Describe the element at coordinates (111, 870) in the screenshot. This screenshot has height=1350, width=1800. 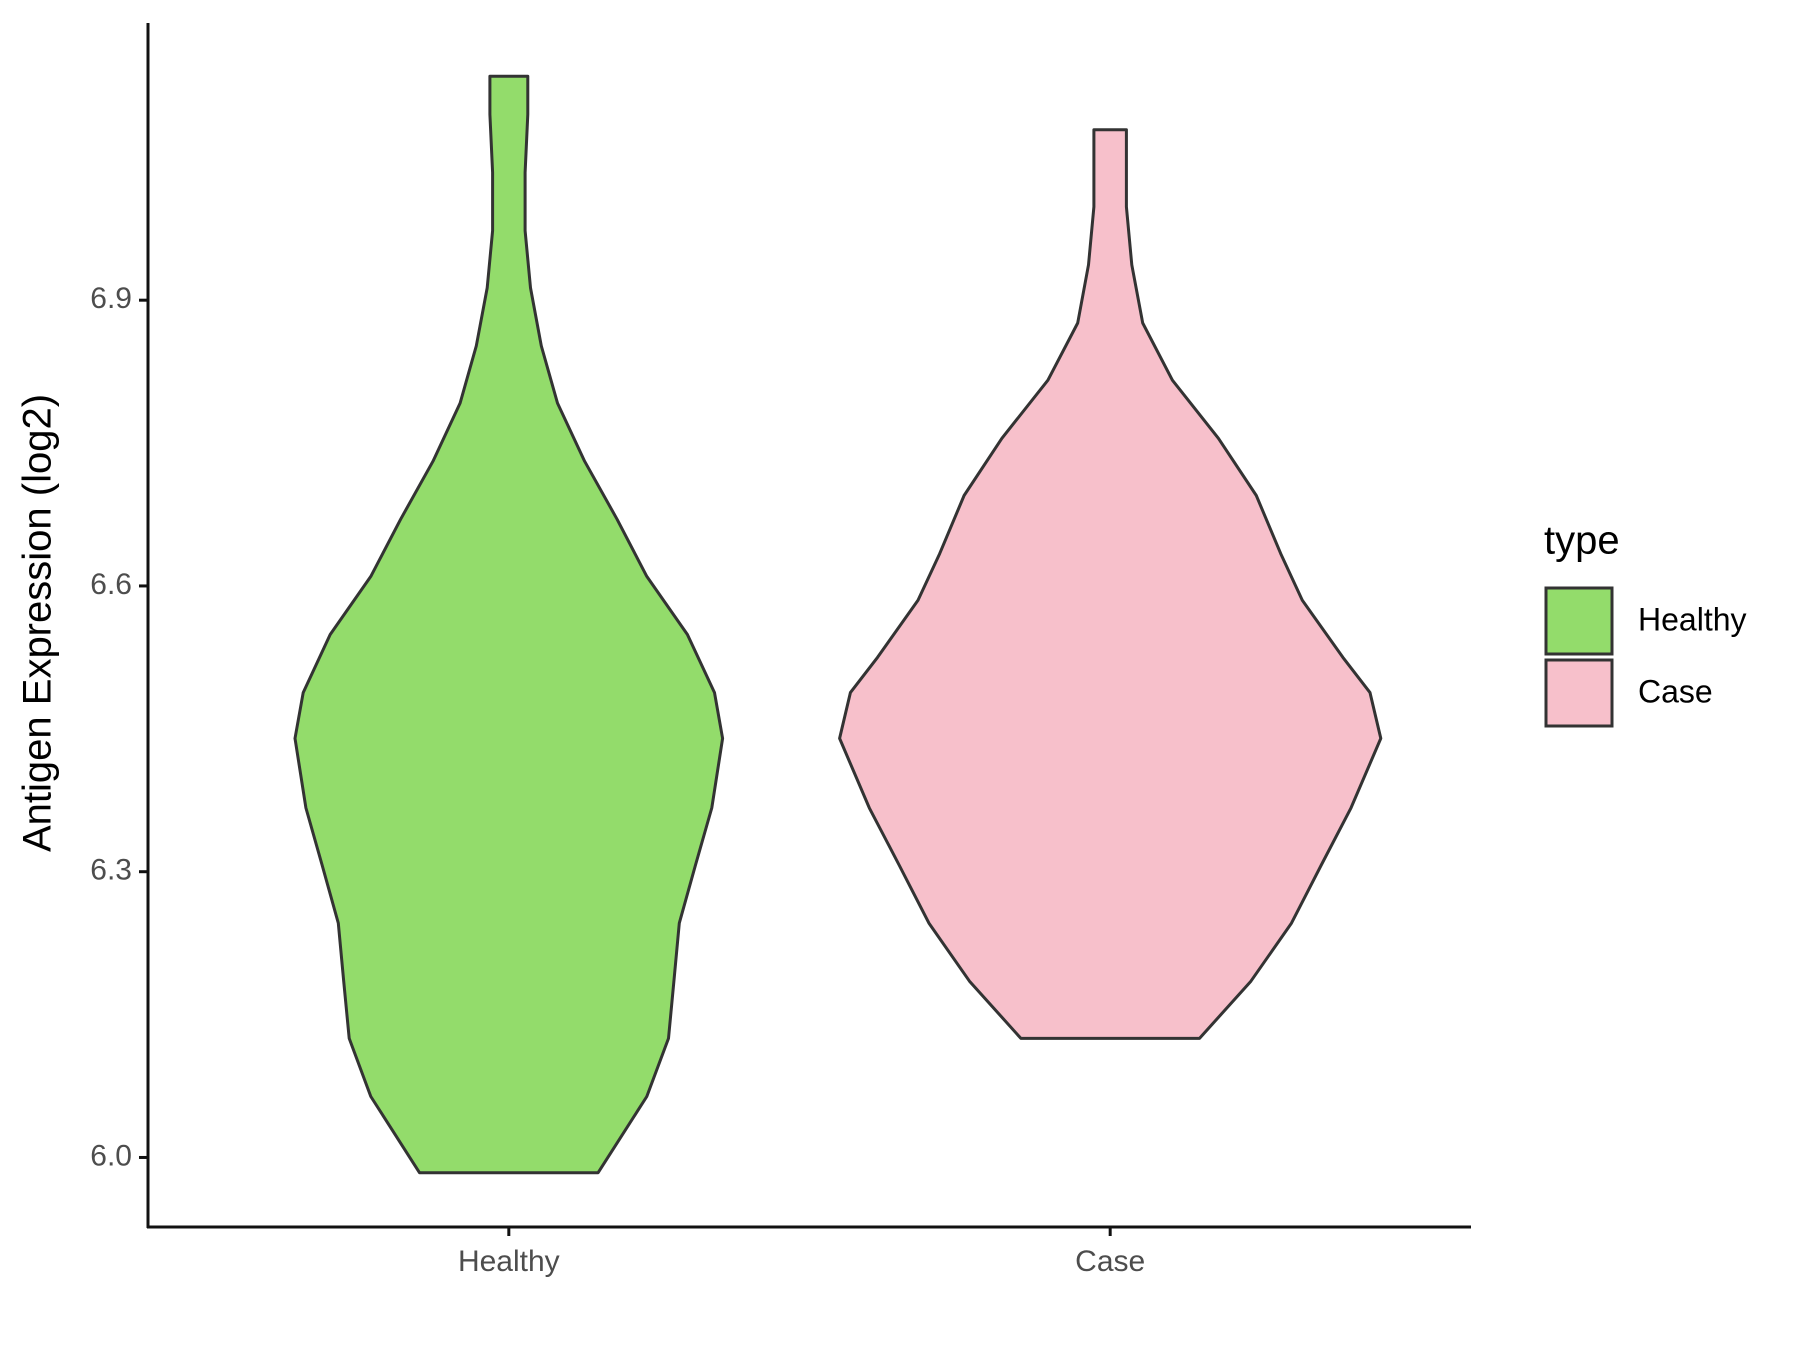
I see `y-tick-label: 6.3` at that location.